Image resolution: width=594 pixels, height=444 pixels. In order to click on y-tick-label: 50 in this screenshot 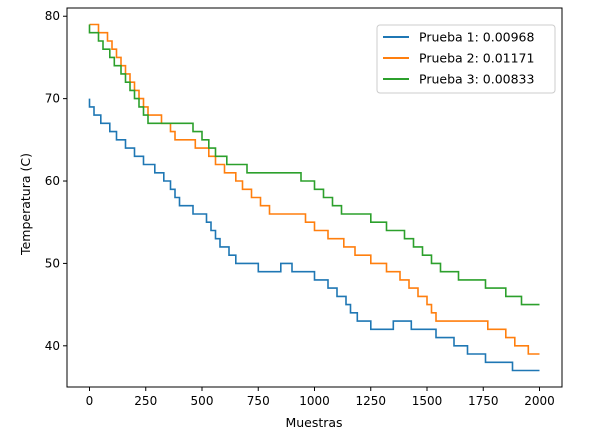, I will do `click(52, 263)`.